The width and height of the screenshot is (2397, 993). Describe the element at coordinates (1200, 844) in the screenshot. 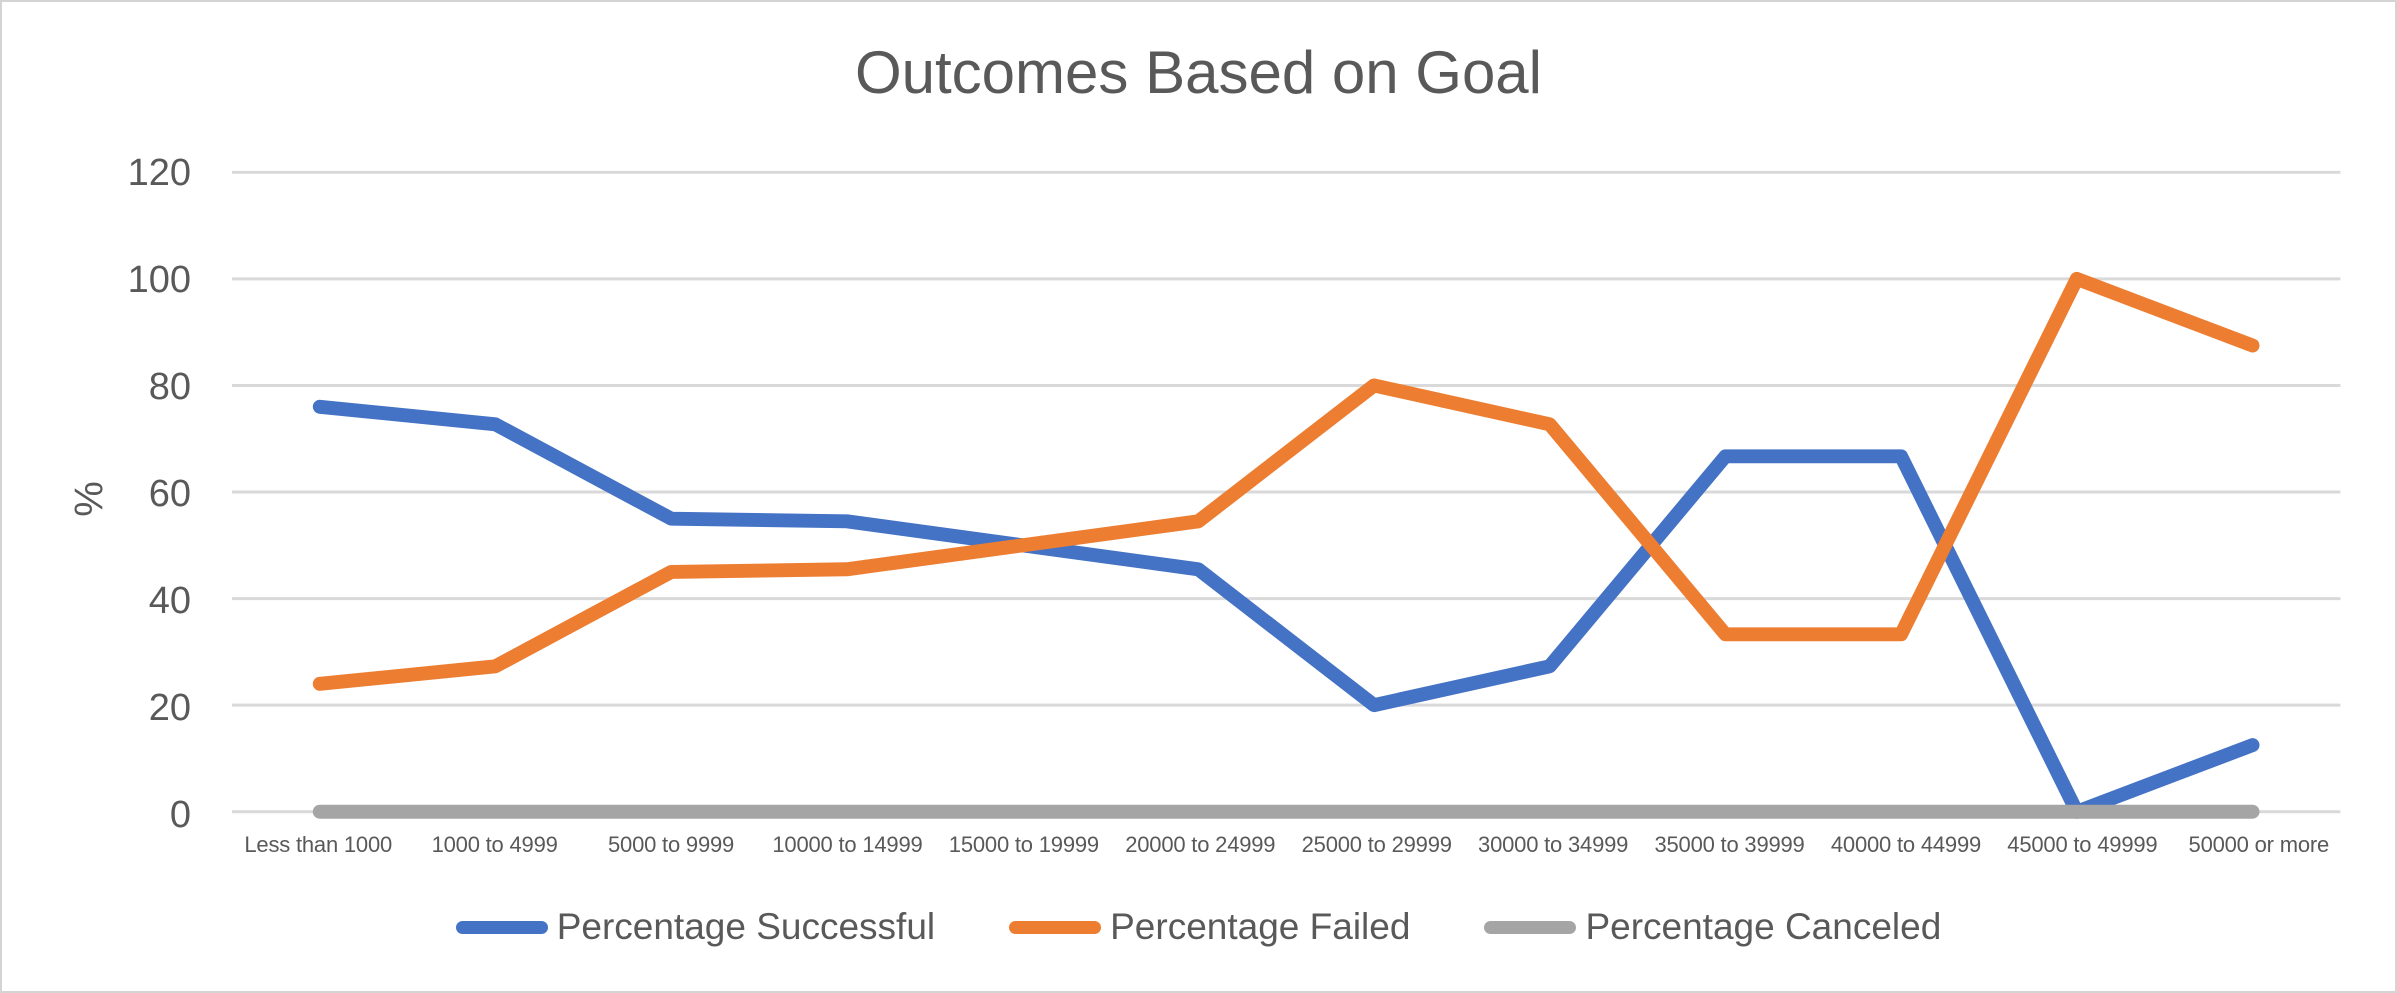

I see `x-category-label: 20000 to 24999` at that location.